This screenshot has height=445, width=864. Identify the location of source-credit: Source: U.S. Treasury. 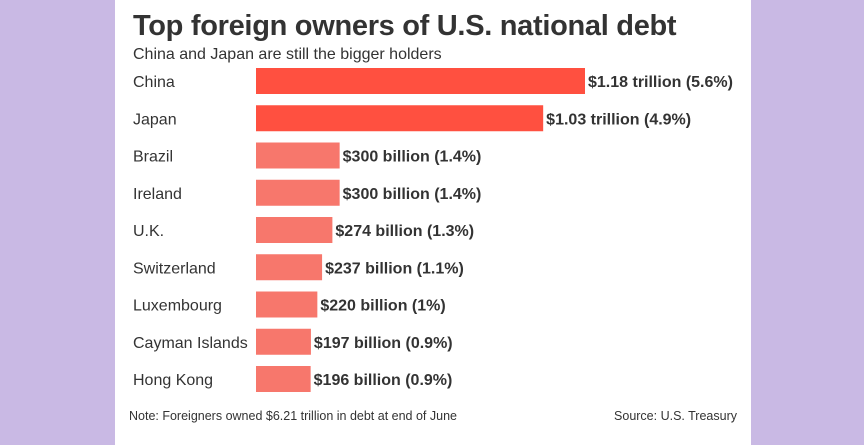
(675, 416).